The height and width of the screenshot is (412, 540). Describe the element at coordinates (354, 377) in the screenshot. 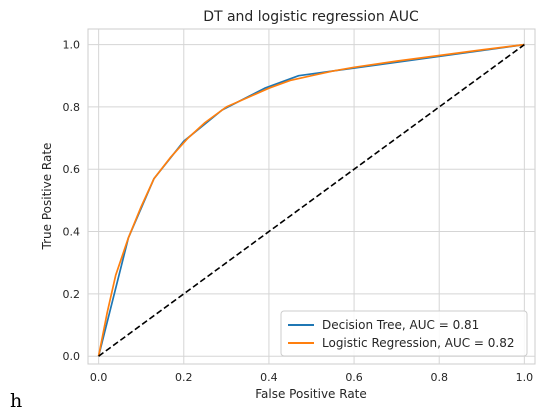

I see `x-tick-label: 0.6` at that location.